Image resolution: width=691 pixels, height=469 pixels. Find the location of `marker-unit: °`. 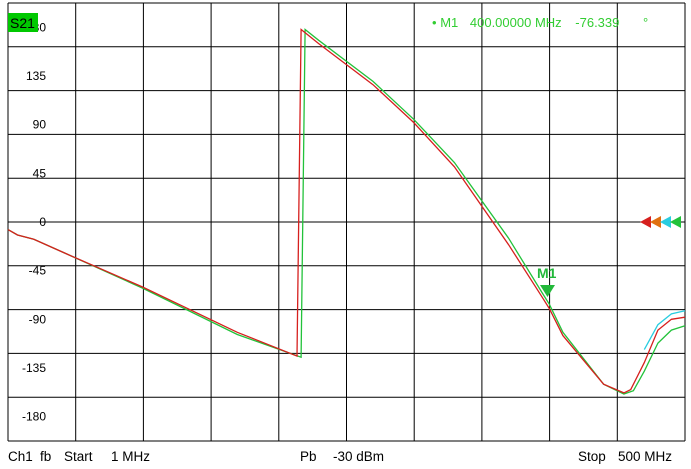

marker-unit: ° is located at coordinates (645, 22).